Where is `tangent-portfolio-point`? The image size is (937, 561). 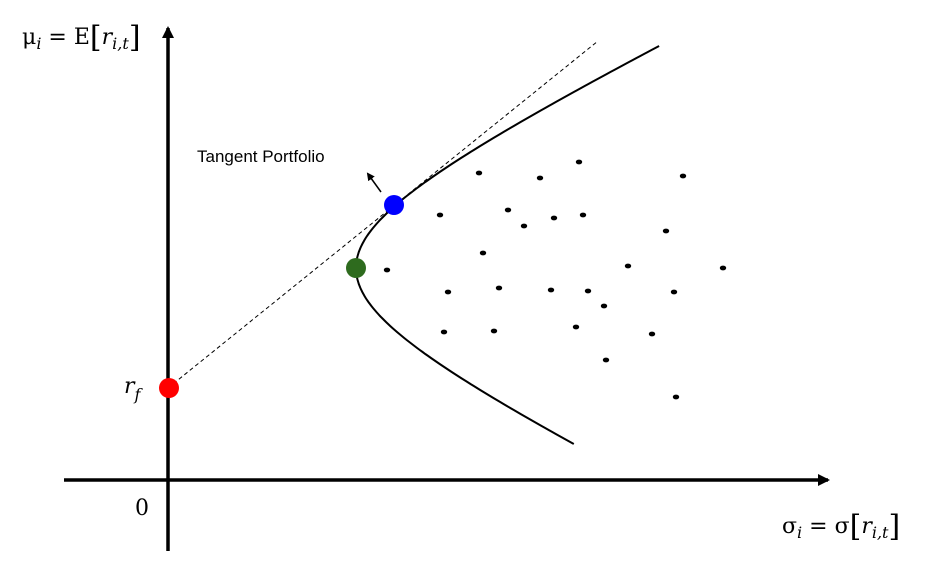 tangent-portfolio-point is located at coordinates (394, 205).